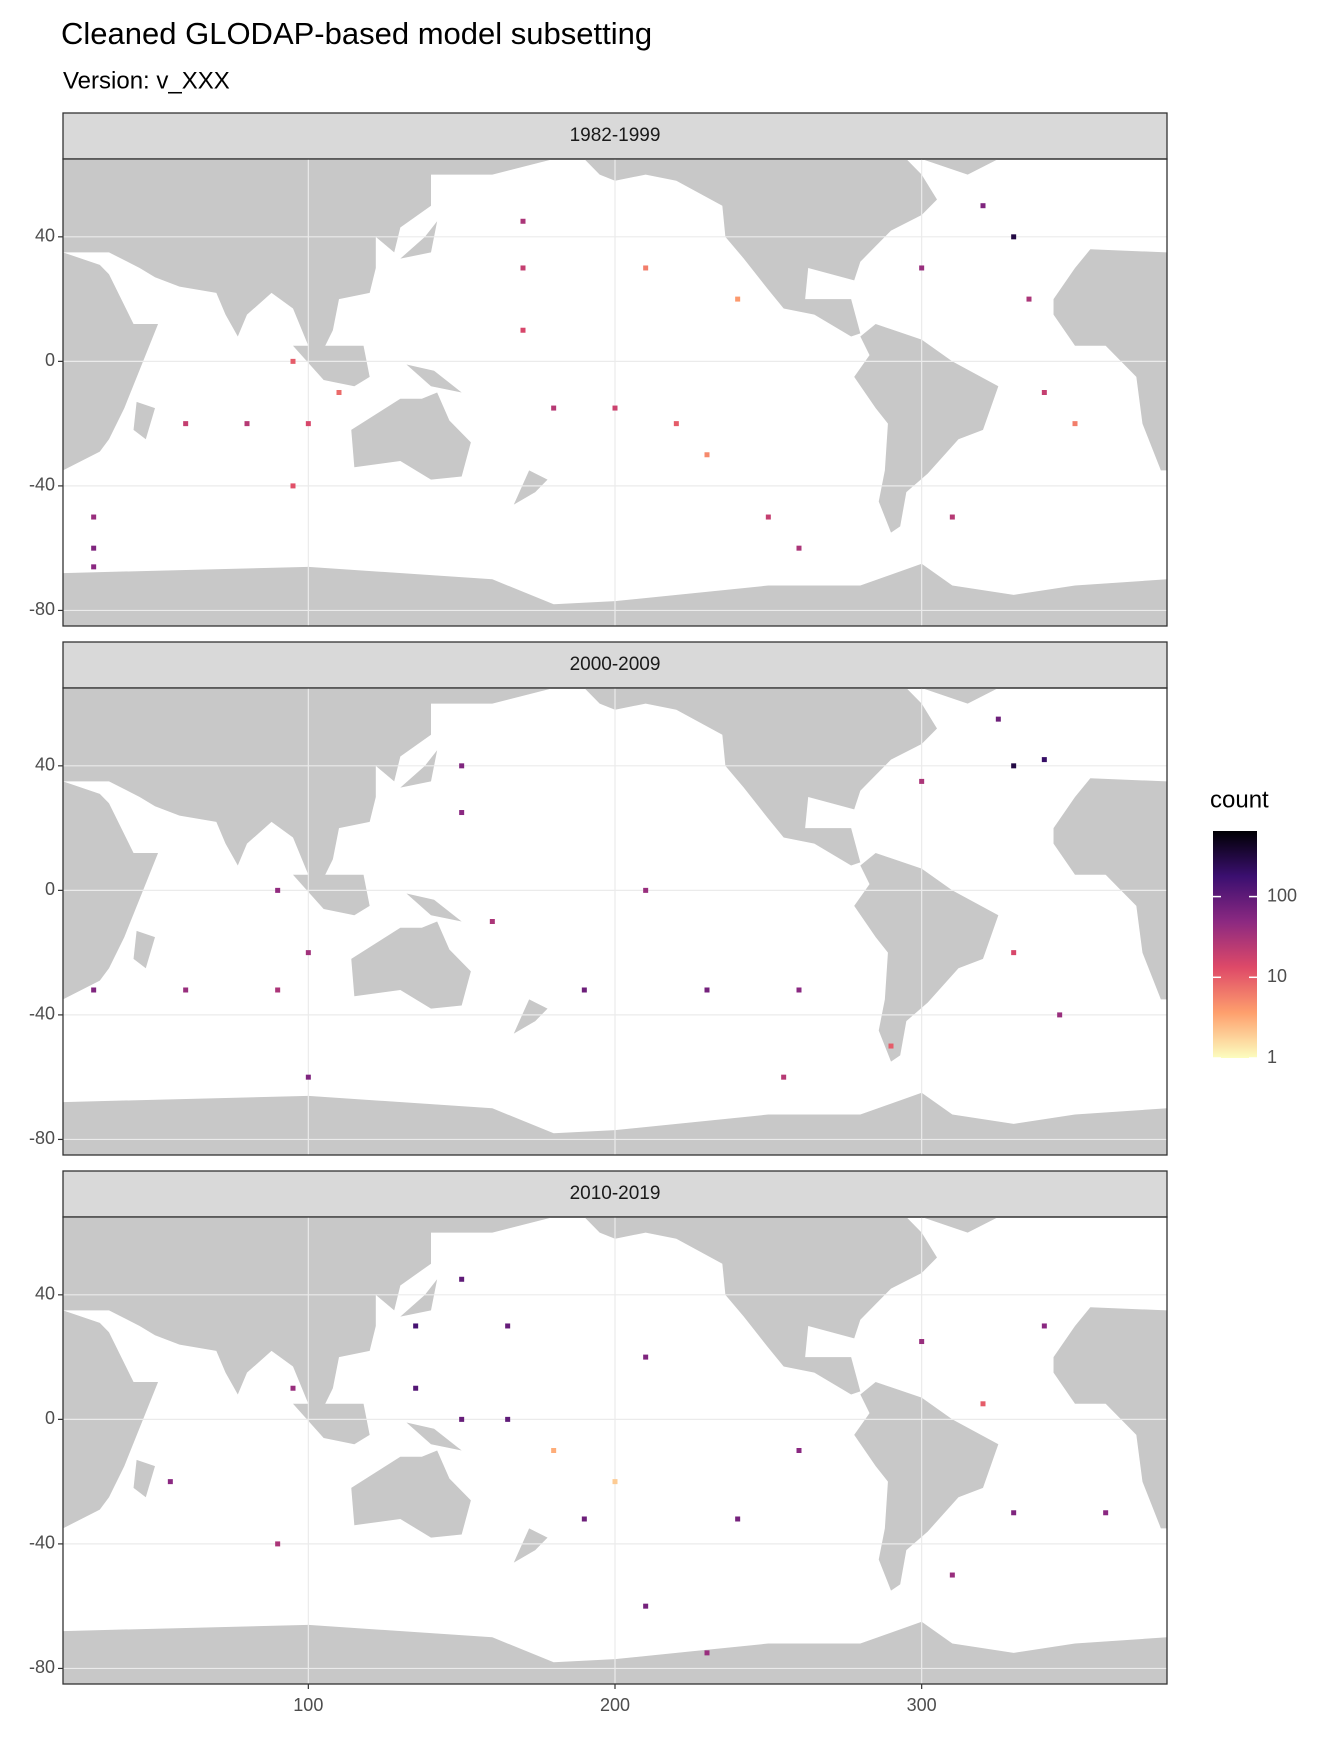 The width and height of the screenshot is (1344, 1752). What do you see at coordinates (615, 1705) in the screenshot?
I see `x-tick-label: 200` at bounding box center [615, 1705].